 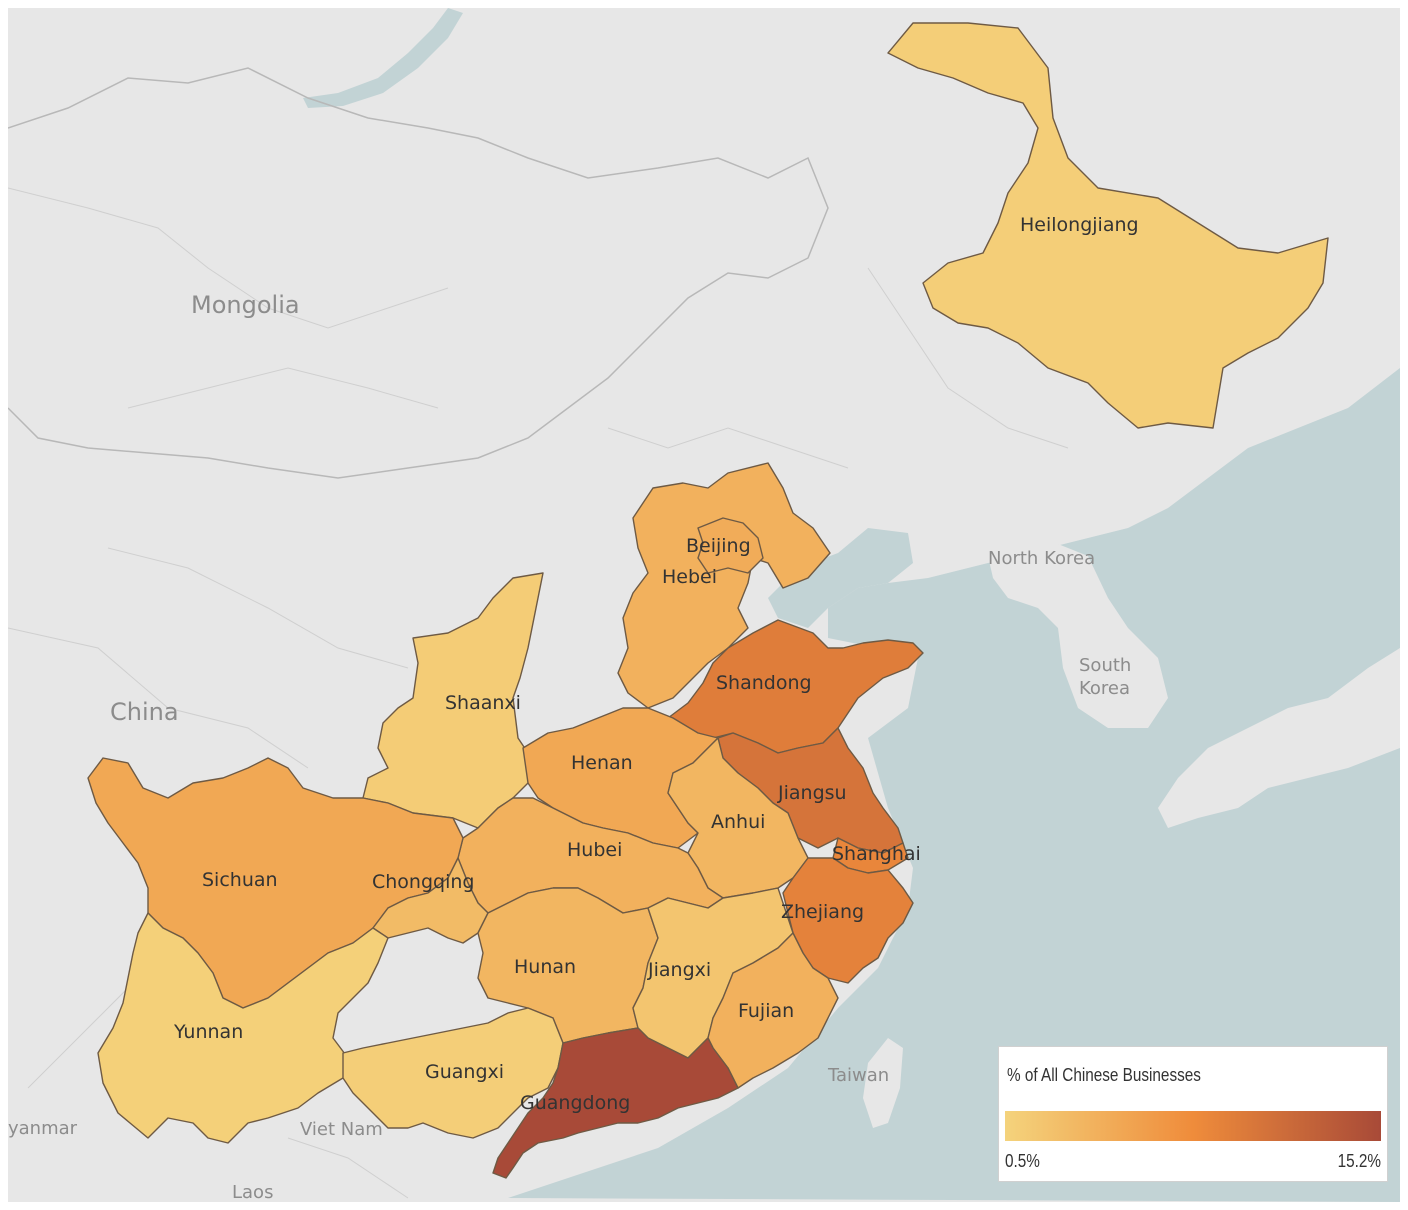 What do you see at coordinates (423, 882) in the screenshot?
I see `province-label-chongqing: Chongqing` at bounding box center [423, 882].